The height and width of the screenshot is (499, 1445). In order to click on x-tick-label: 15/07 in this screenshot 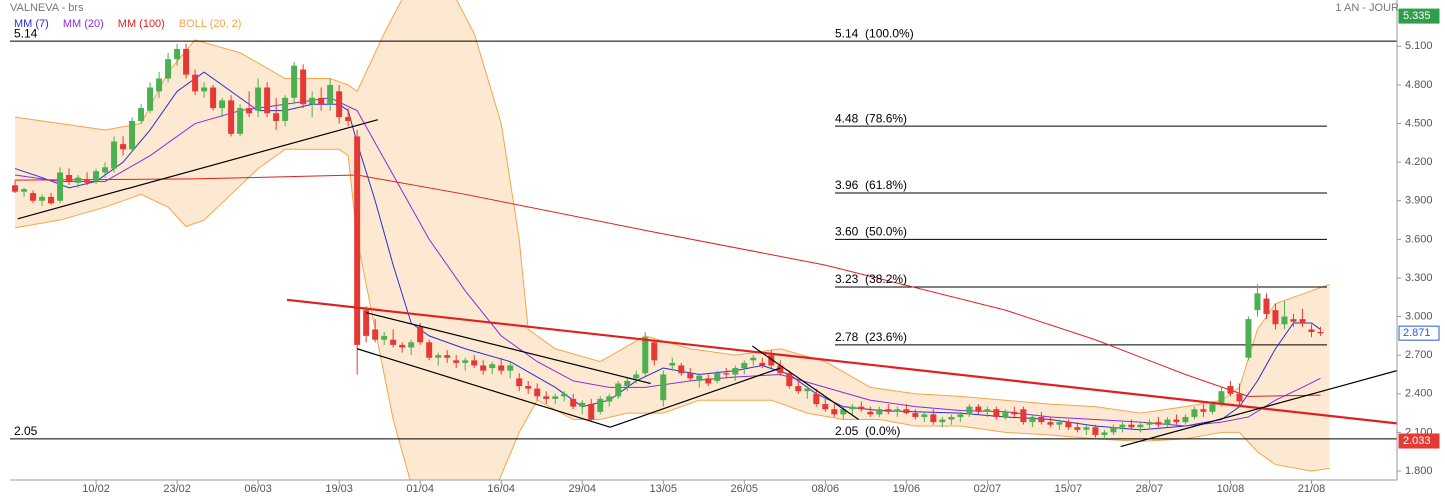, I will do `click(1069, 489)`.